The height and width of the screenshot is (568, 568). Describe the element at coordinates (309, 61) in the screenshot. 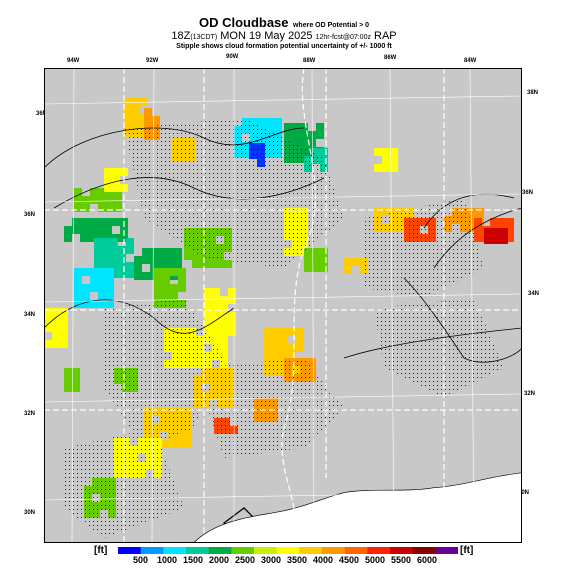

I see `lon-label: 88W` at that location.